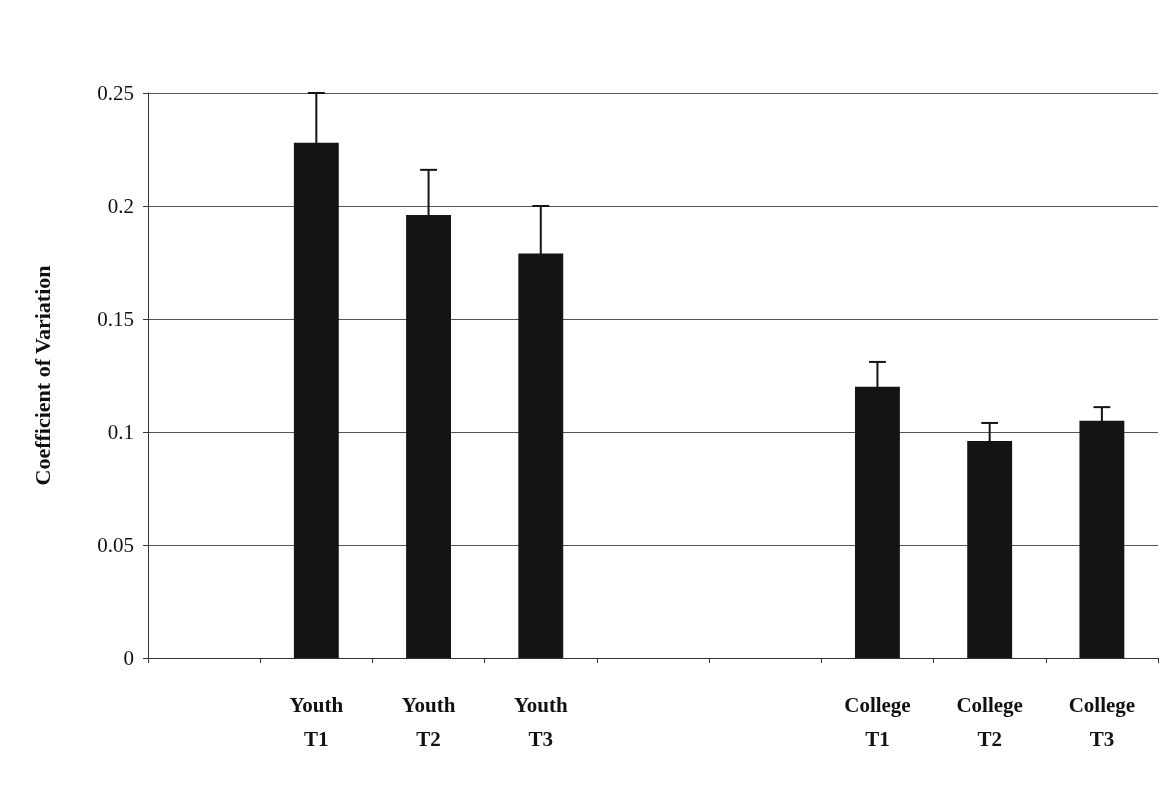 The height and width of the screenshot is (793, 1162). What do you see at coordinates (877, 722) in the screenshot?
I see `x-tick-label: College T1` at bounding box center [877, 722].